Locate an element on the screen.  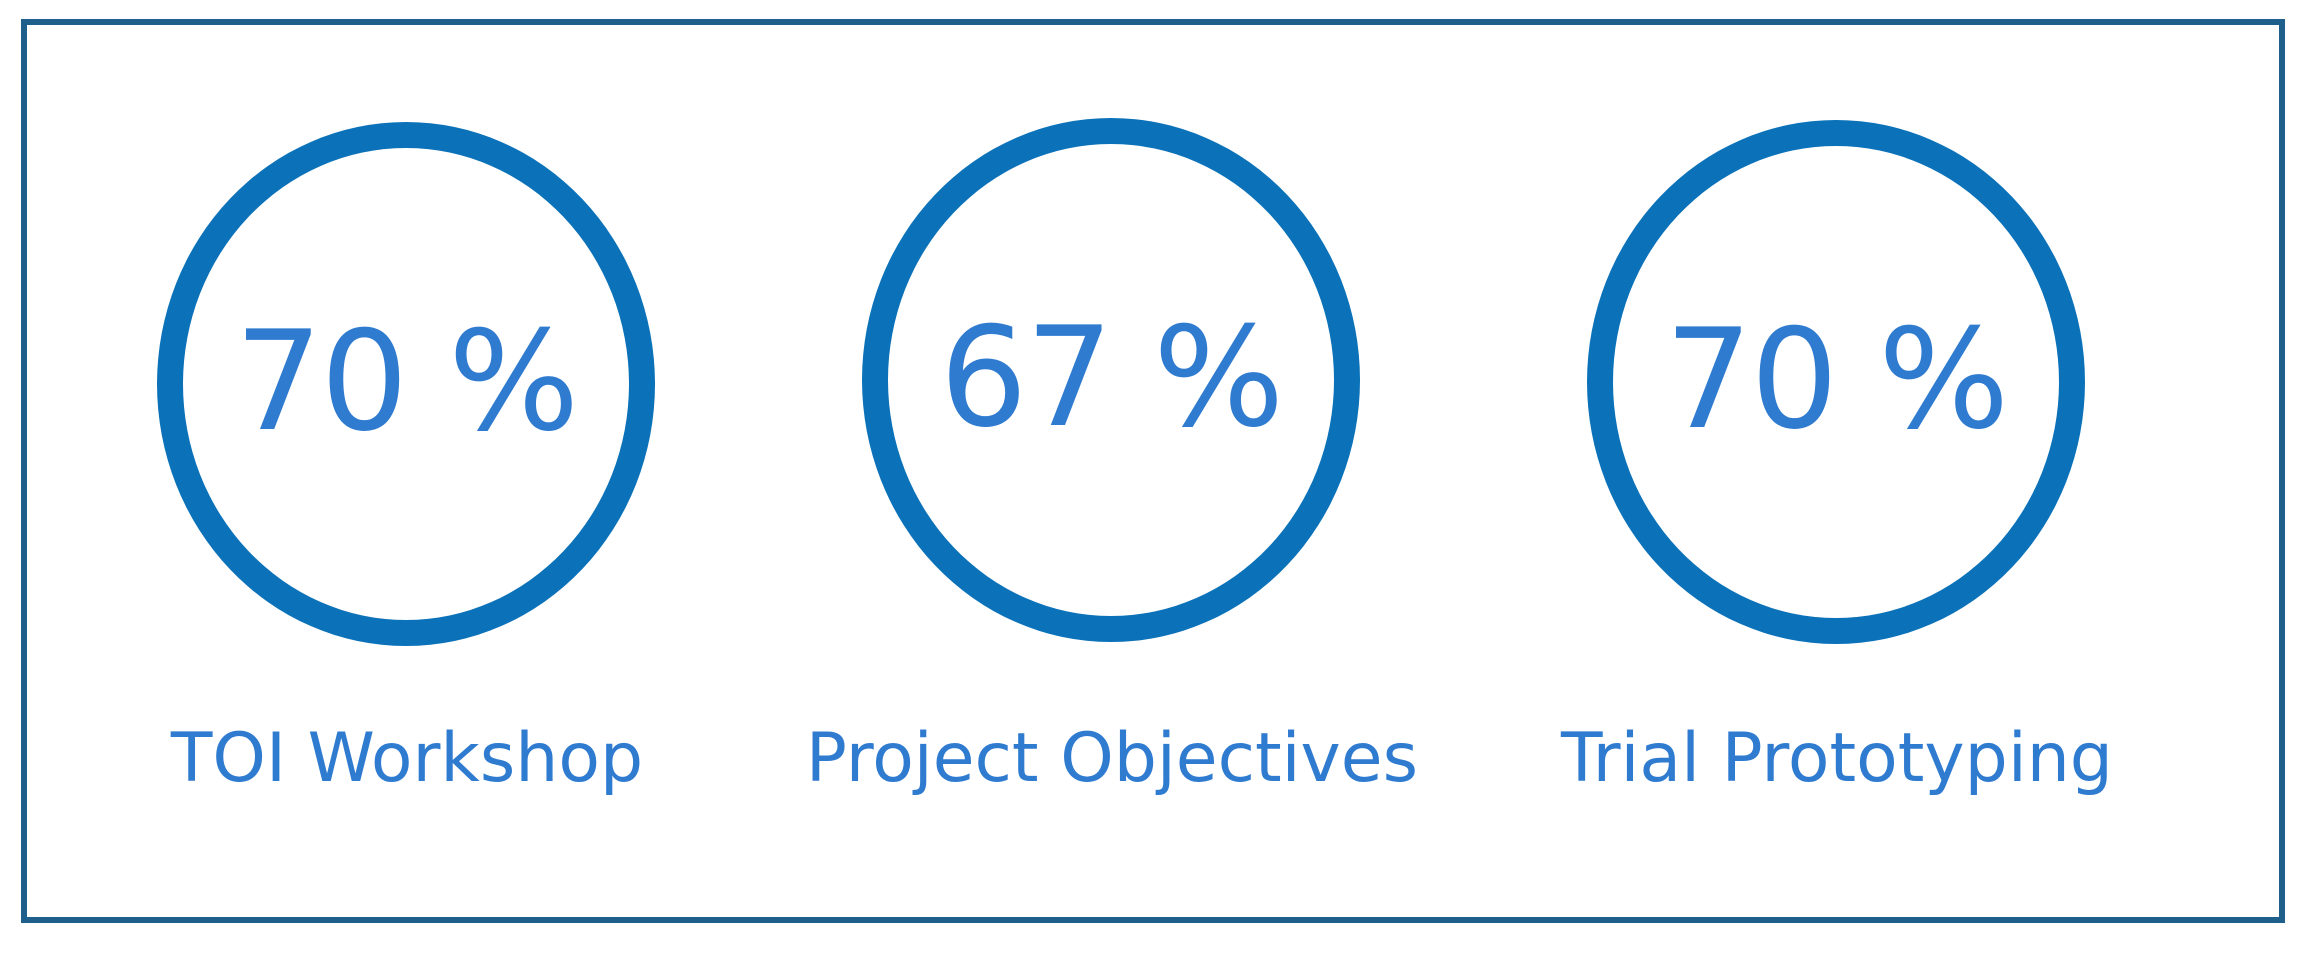
progress-ring: 67 % is located at coordinates (1111, 380).